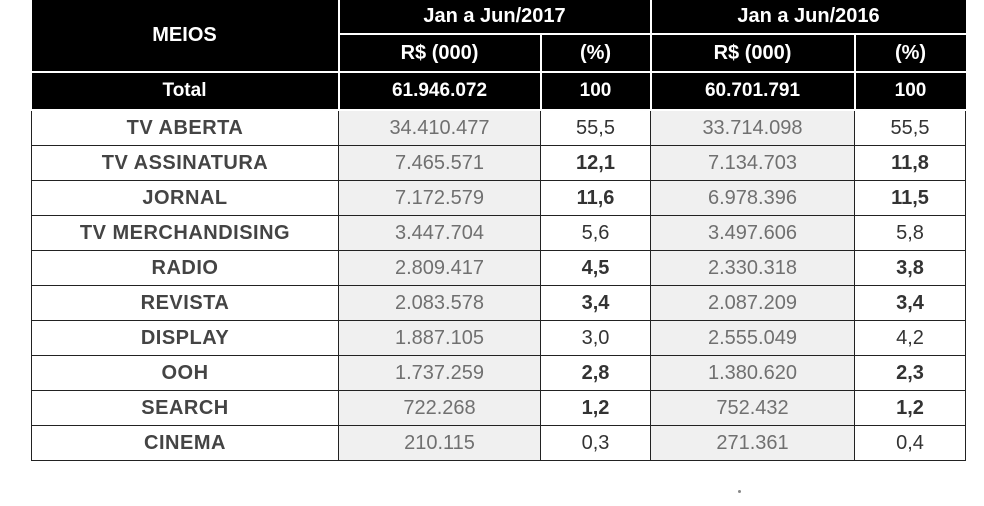 The height and width of the screenshot is (506, 984). What do you see at coordinates (439, 53) in the screenshot?
I see `header-value-2017: R$ (000)` at bounding box center [439, 53].